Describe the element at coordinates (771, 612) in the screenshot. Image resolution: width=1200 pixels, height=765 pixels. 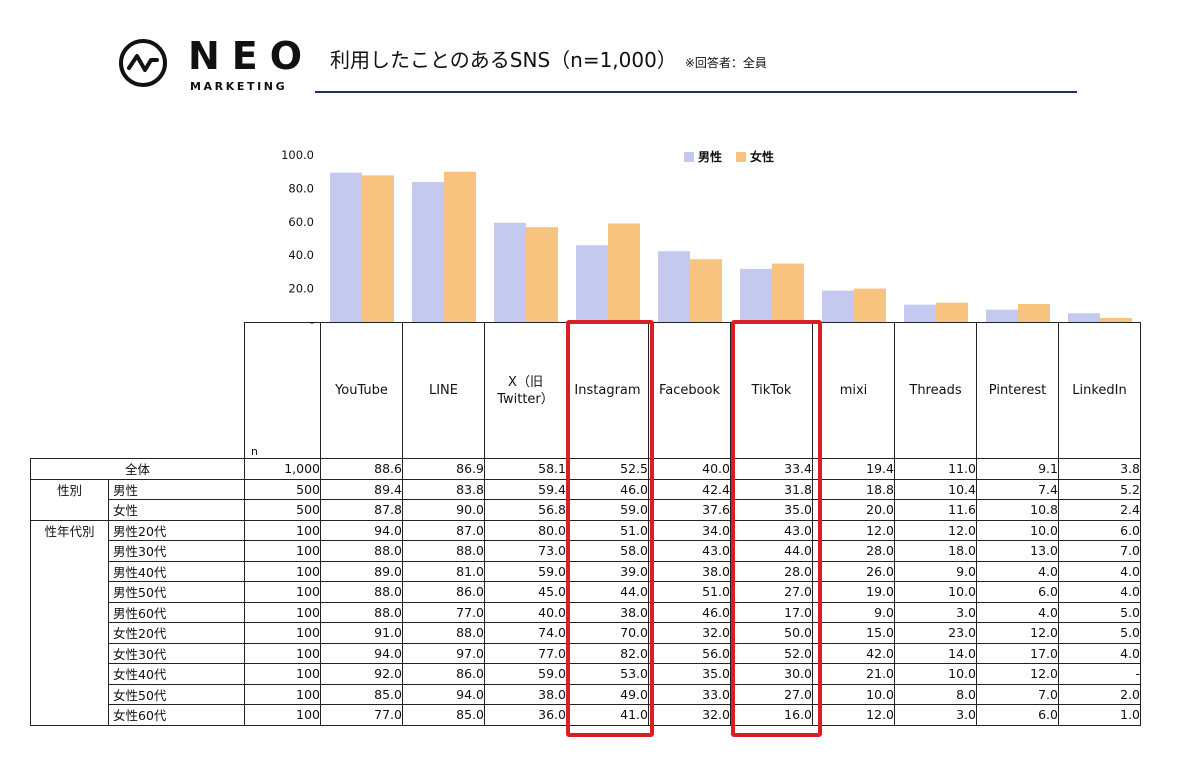
I see `value-cell: 17.0` at that location.